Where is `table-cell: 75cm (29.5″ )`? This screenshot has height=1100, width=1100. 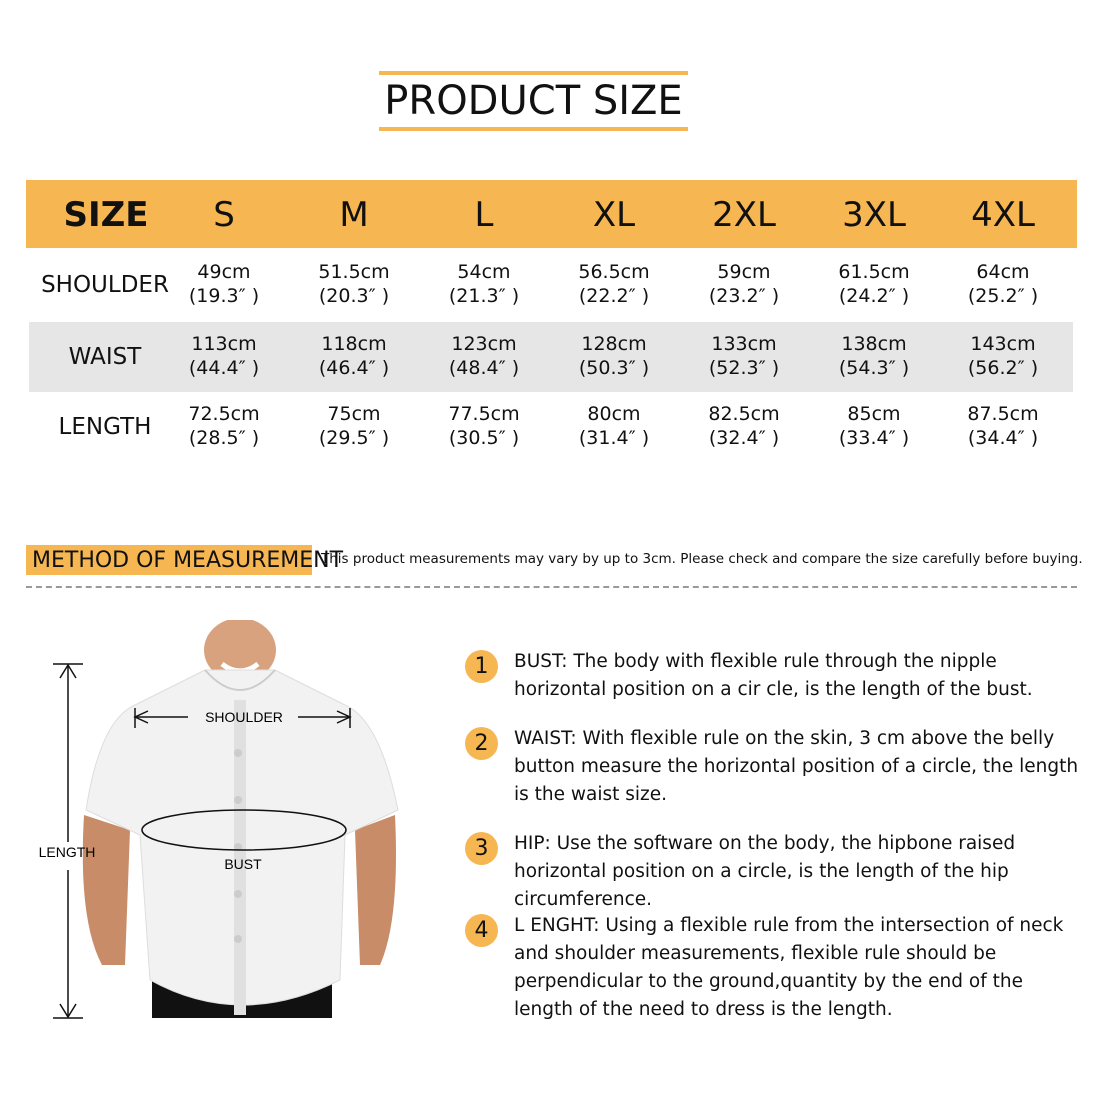
table-cell: 75cm (29.5″ ) is located at coordinates (354, 426).